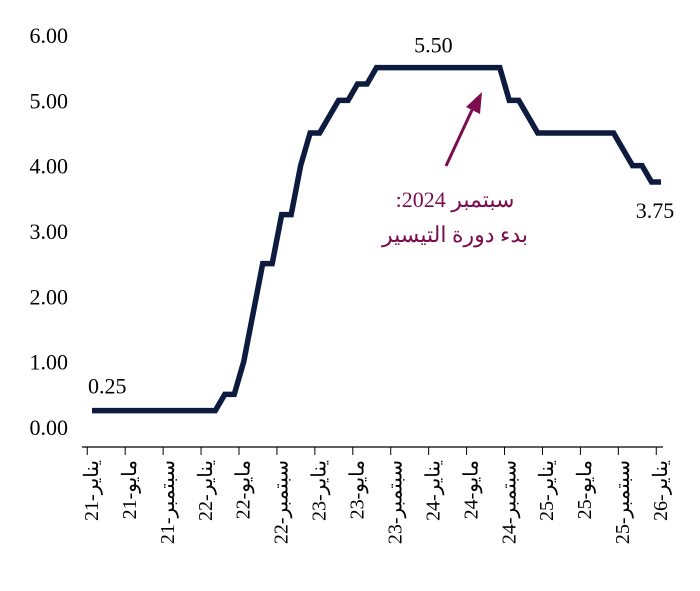 The width and height of the screenshot is (700, 591). I want to click on y-tick-label: 6.00, so click(49, 35).